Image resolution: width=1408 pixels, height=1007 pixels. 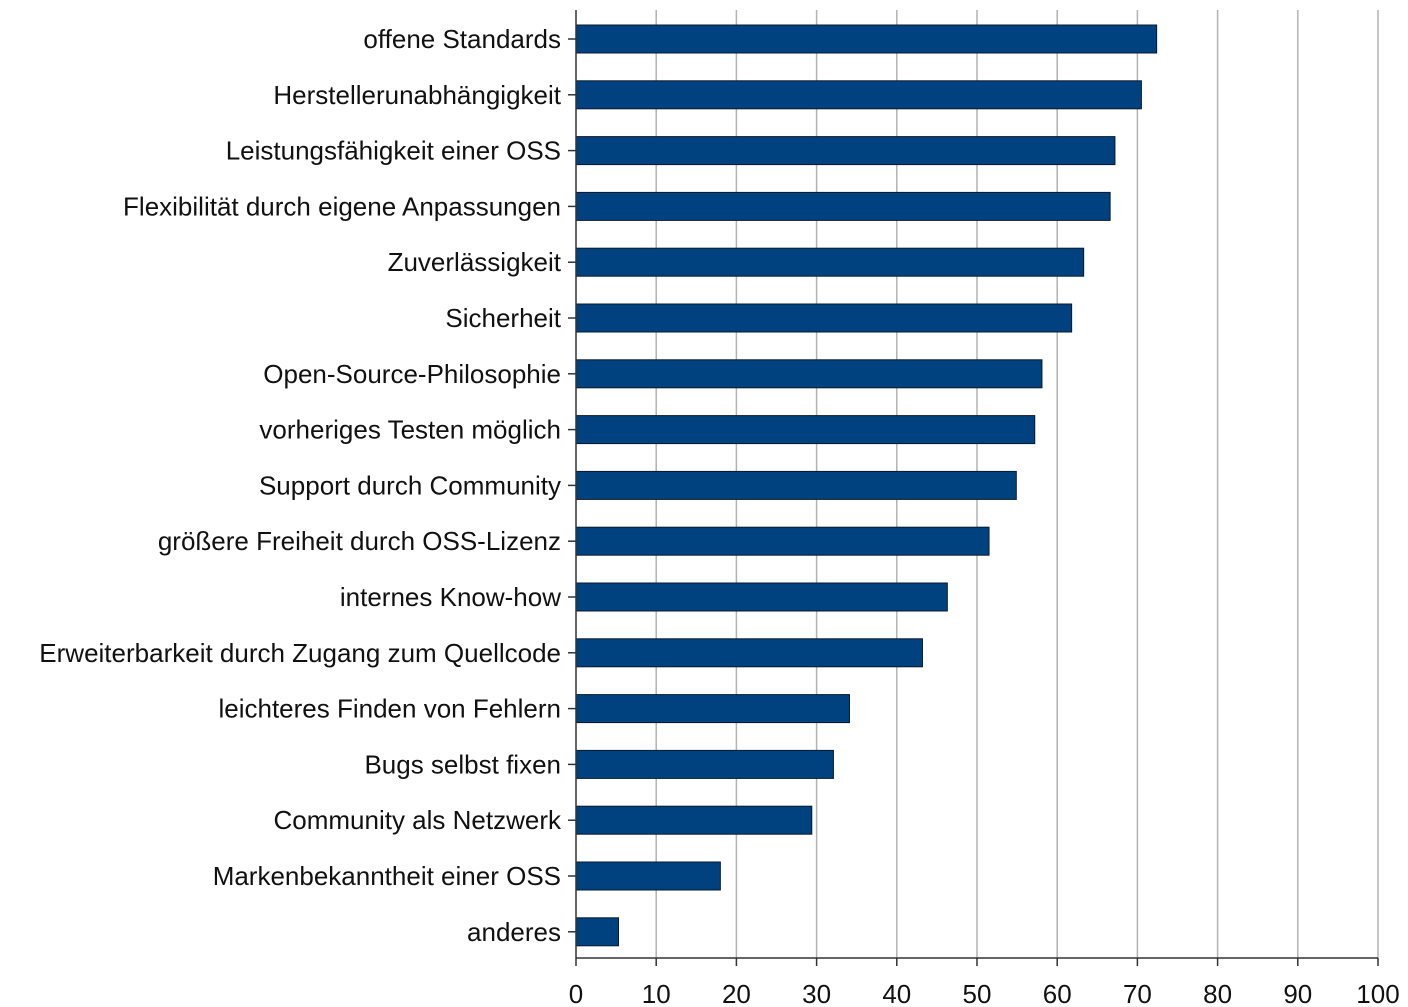 What do you see at coordinates (977, 993) in the screenshot?
I see `x-tick-label: 50` at bounding box center [977, 993].